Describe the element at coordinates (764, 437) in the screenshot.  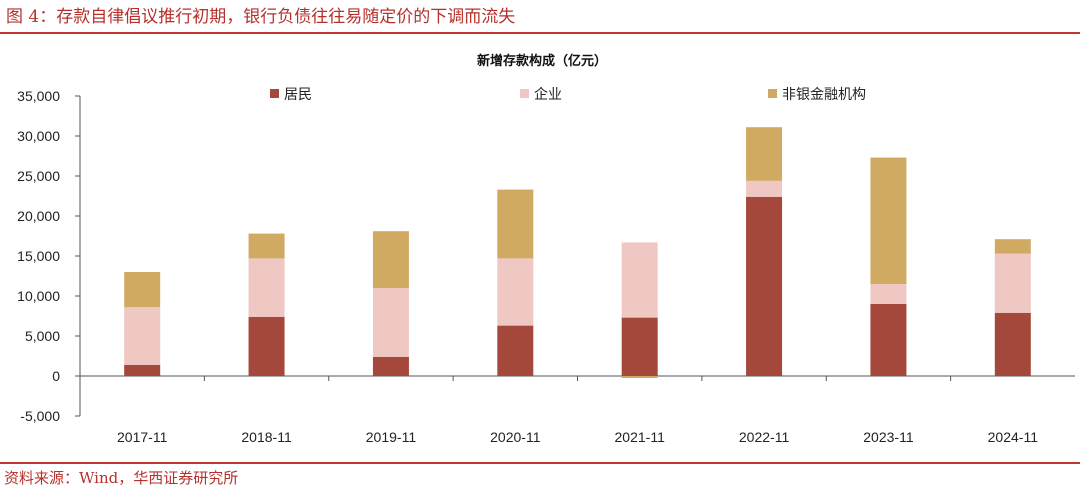
I see `x-tick-label: 2022-11` at that location.